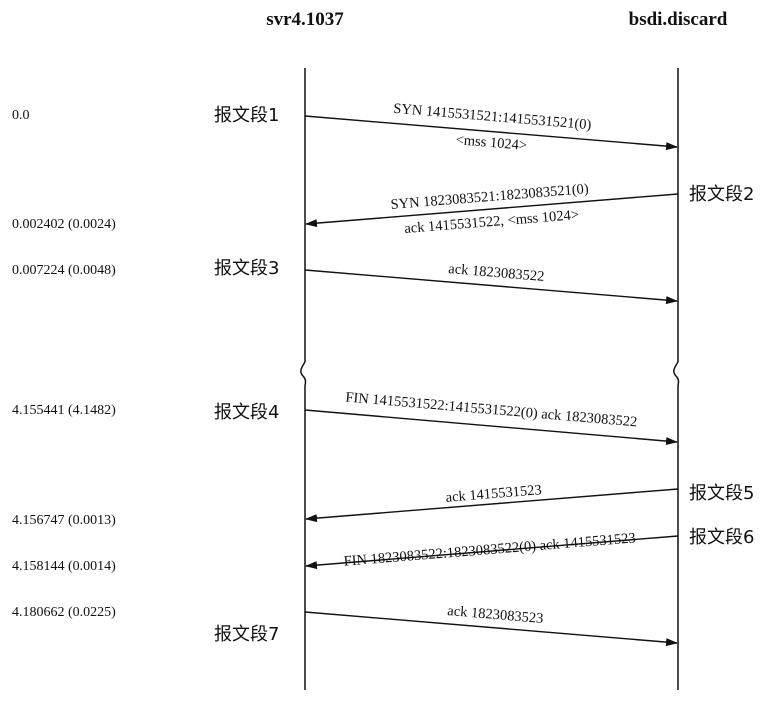  I want to click on timestamp-1: 0.0, so click(21, 115).